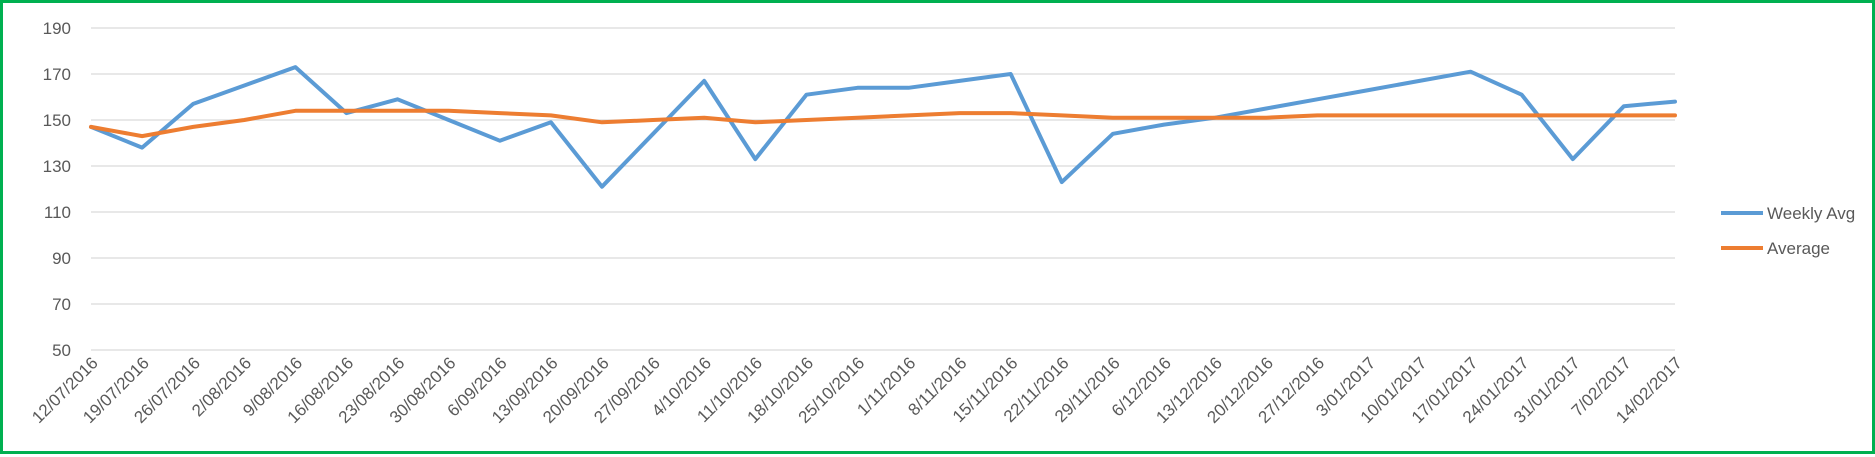 The height and width of the screenshot is (457, 1875). What do you see at coordinates (57, 189) in the screenshot?
I see `y-axis-ticks: 50 70 90 110 130 150 170 190` at bounding box center [57, 189].